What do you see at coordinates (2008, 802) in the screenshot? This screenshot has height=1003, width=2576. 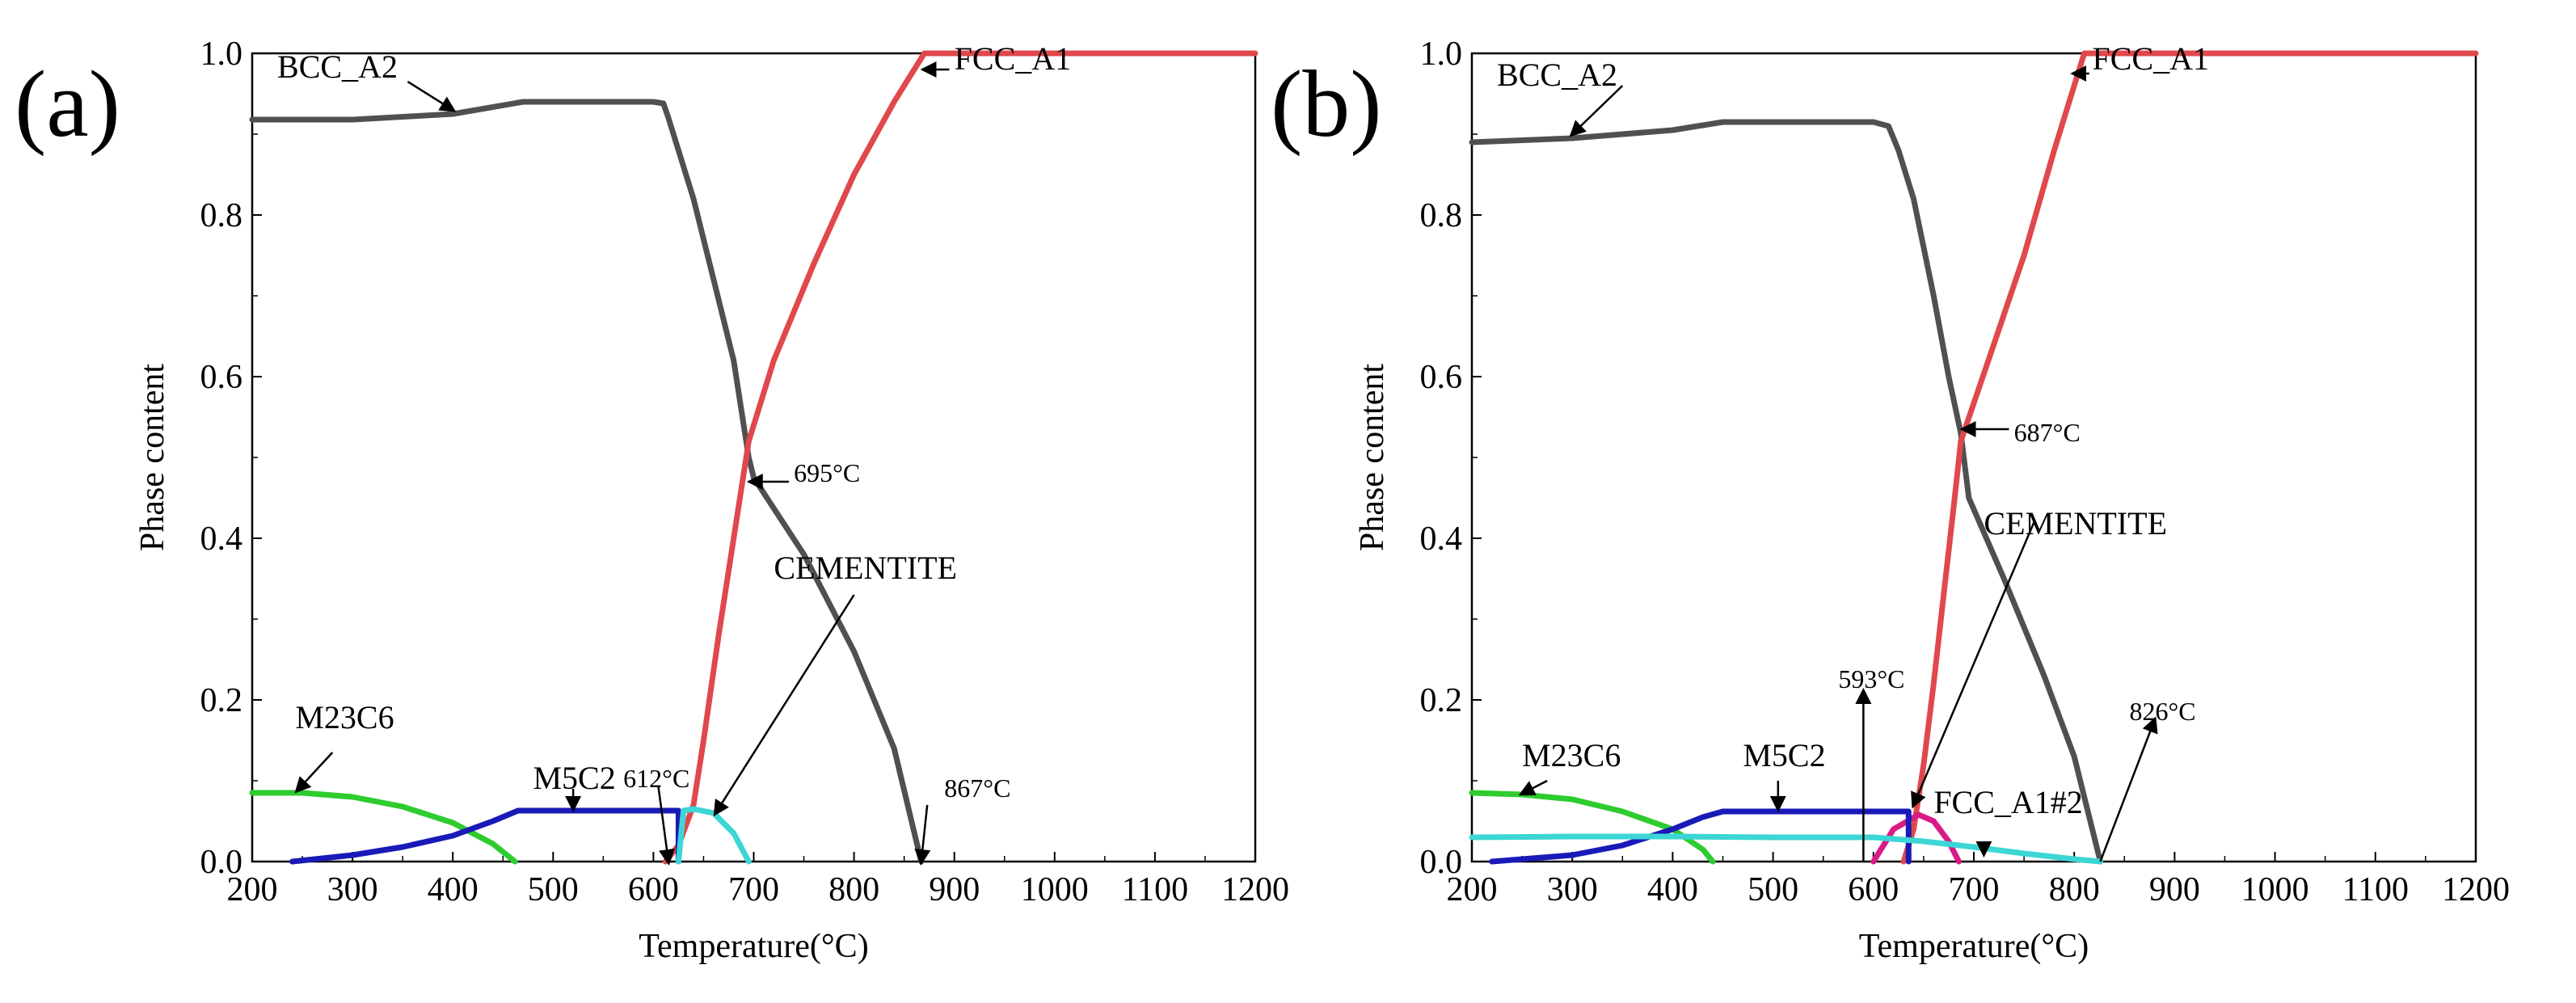 I see `annotation-label: FCC_A1#2` at bounding box center [2008, 802].